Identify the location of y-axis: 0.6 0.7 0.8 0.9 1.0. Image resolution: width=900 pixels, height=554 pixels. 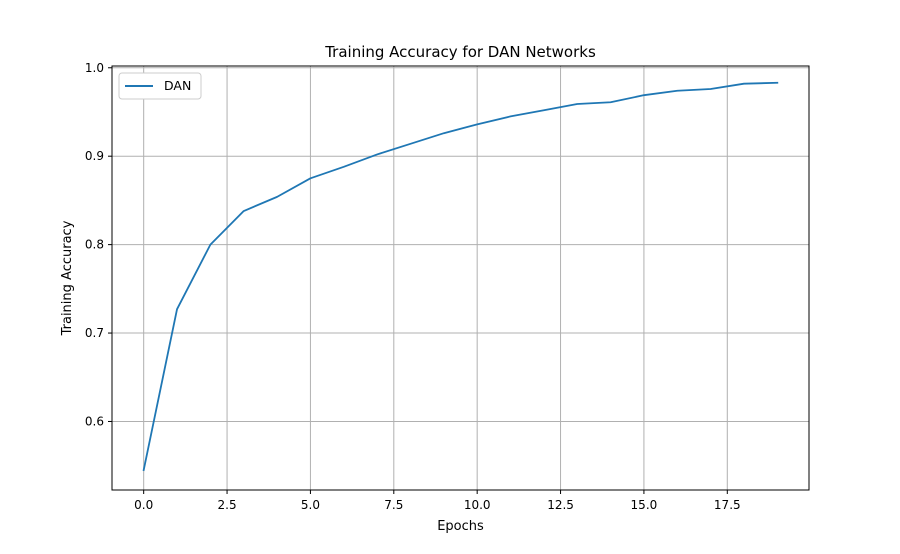
(98, 244).